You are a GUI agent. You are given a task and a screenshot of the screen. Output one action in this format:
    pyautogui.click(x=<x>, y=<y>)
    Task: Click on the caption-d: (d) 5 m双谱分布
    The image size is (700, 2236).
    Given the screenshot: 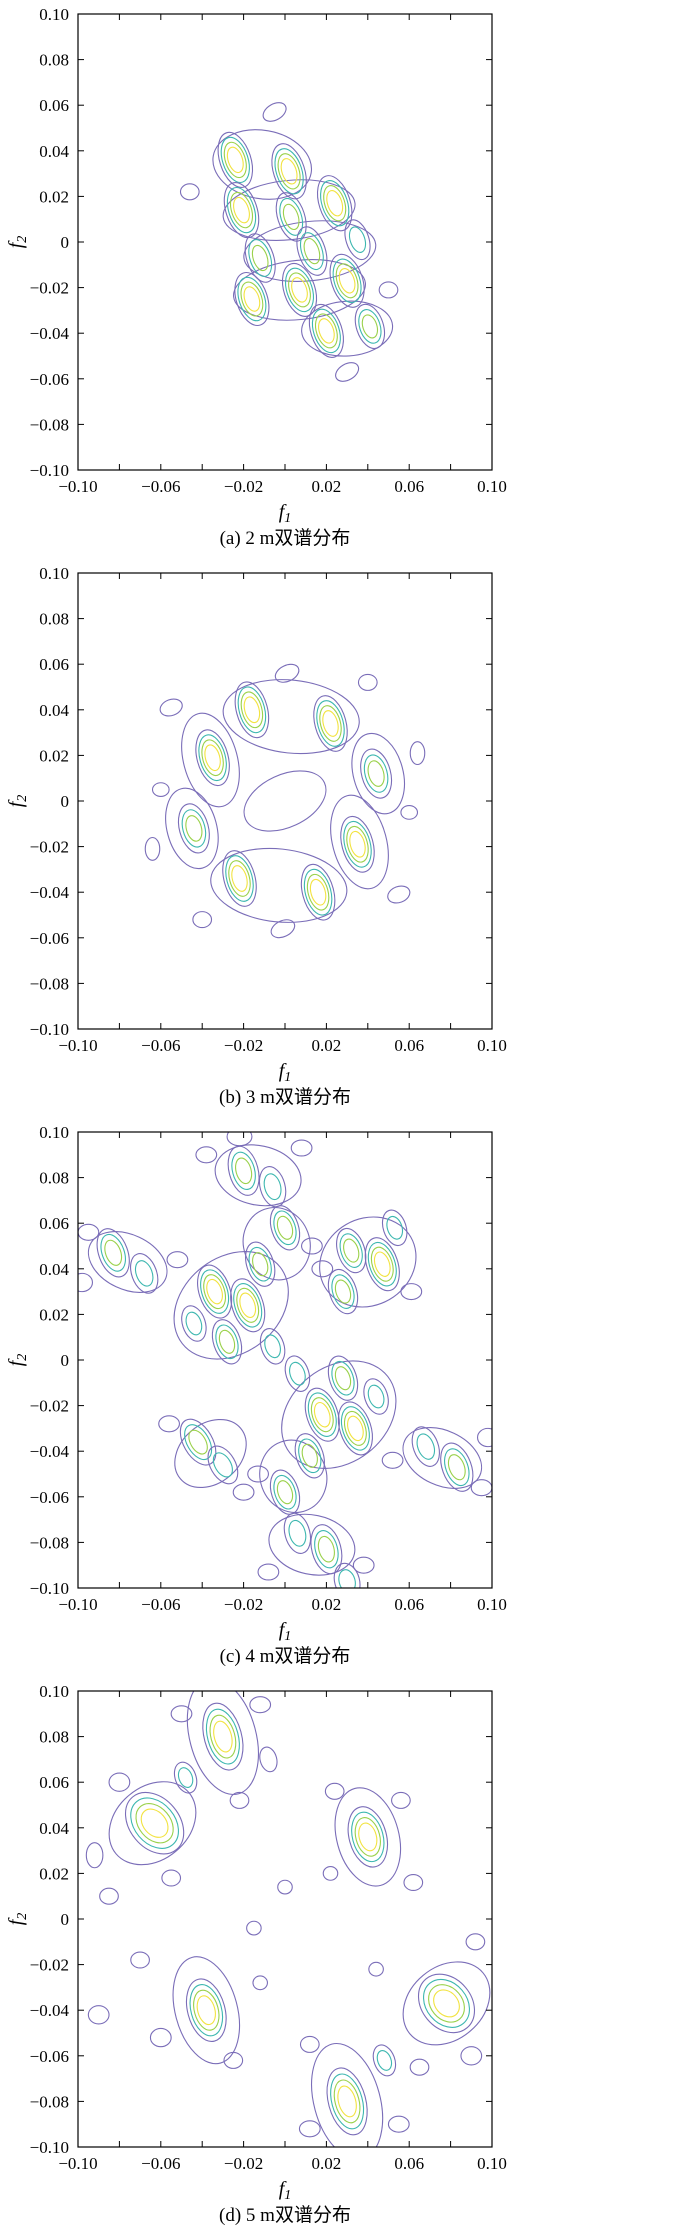 What is the action you would take?
    pyautogui.click(x=285, y=2215)
    